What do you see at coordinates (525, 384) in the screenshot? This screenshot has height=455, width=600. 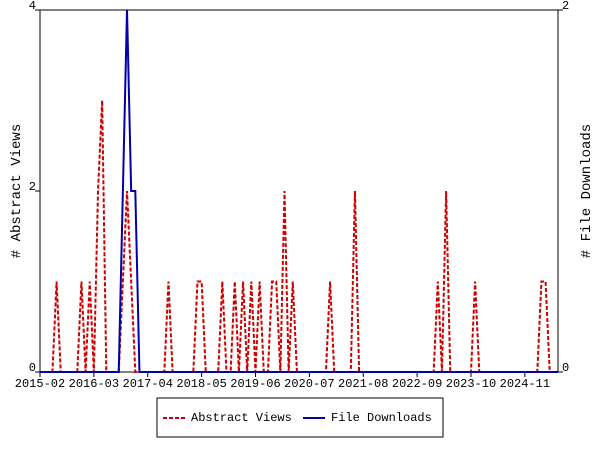 I see `x-tick-label: 2024-11` at bounding box center [525, 384].